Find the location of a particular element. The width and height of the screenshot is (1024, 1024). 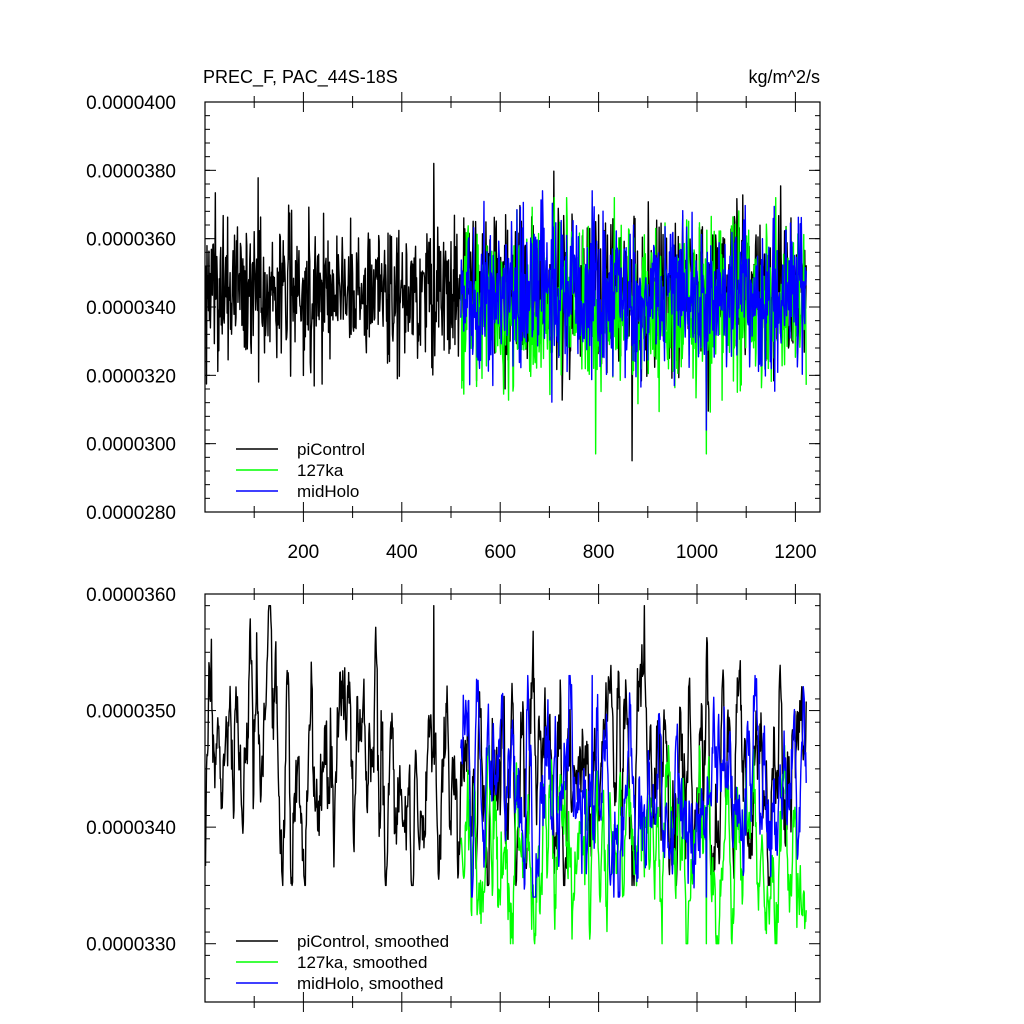

series-line-127ka is located at coordinates (633, 325).